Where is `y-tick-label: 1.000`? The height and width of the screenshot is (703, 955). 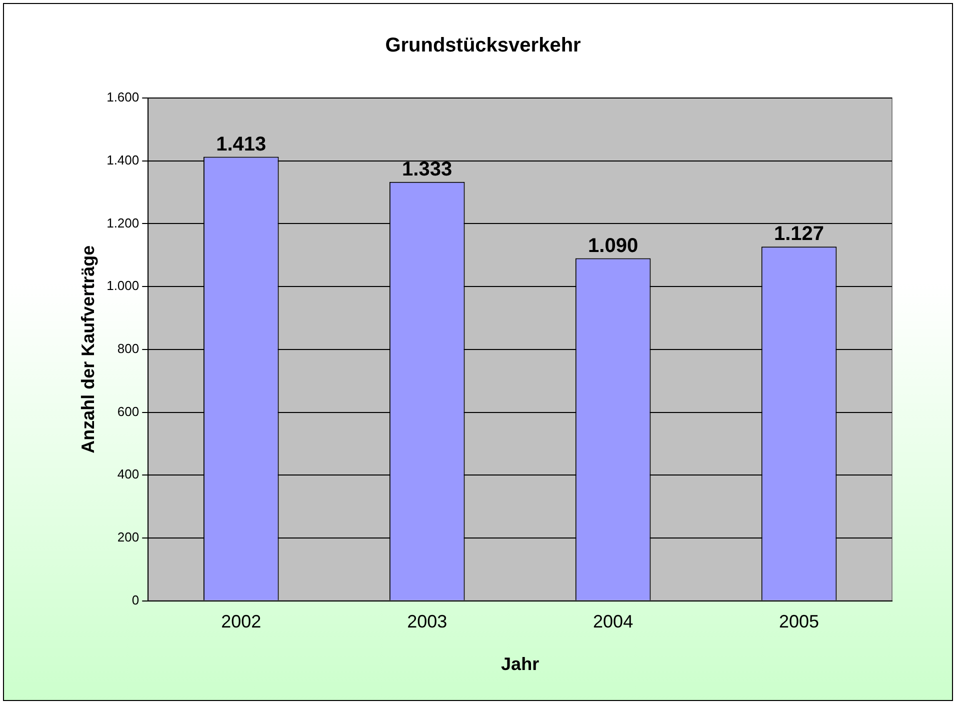 y-tick-label: 1.000 is located at coordinates (123, 286).